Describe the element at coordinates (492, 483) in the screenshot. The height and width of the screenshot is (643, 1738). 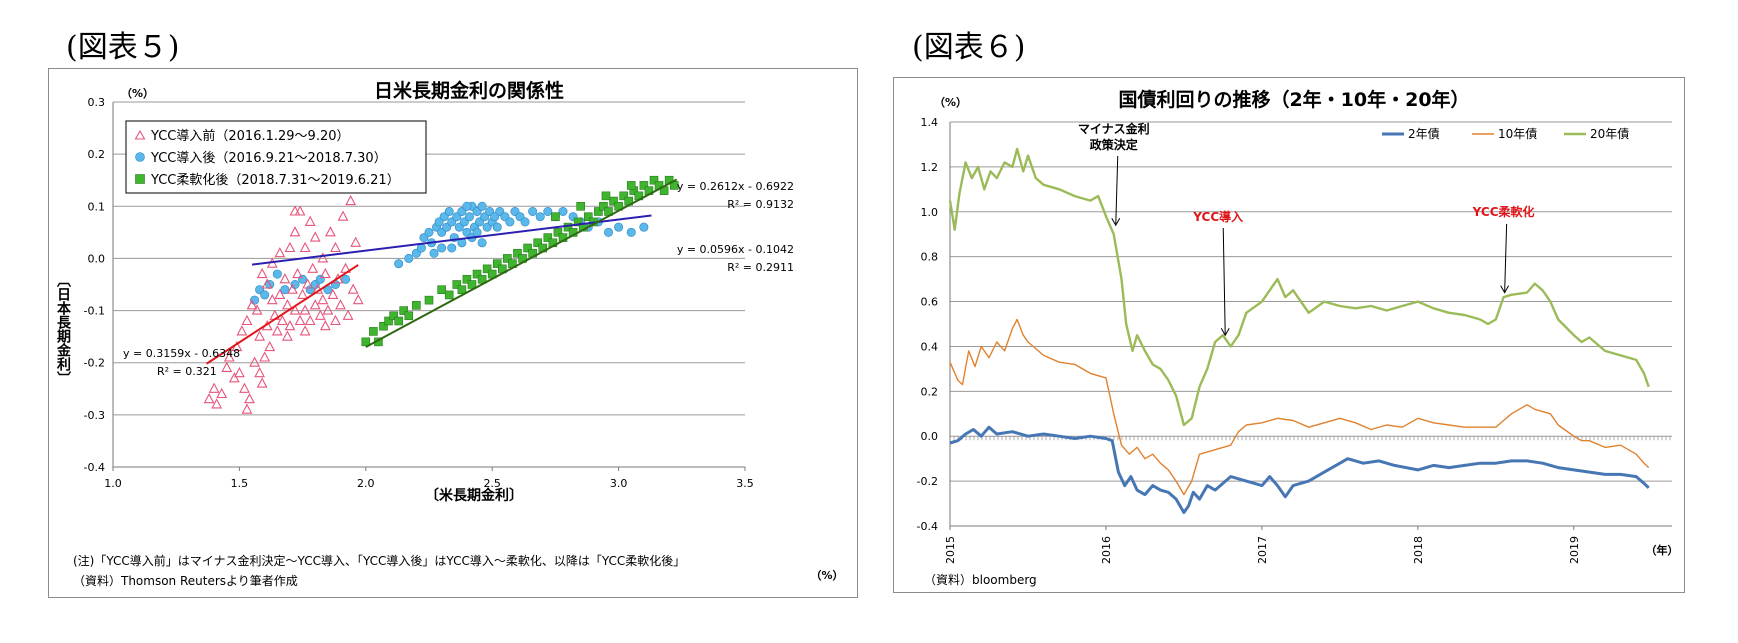
I see `x-tick-label: 2.5` at that location.